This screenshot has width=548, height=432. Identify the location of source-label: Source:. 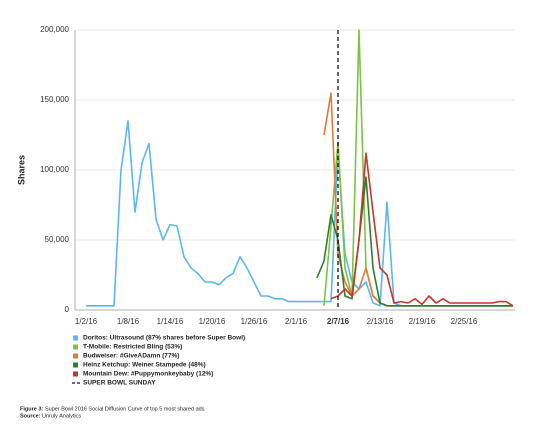
(30, 416).